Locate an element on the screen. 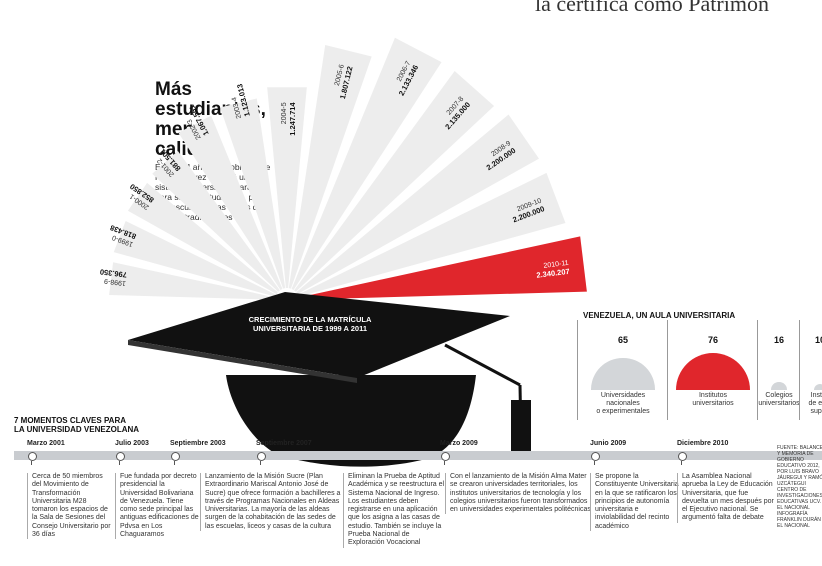 The height and width of the screenshot is (566, 822). fan-bar-value: 796.350 is located at coordinates (113, 273).